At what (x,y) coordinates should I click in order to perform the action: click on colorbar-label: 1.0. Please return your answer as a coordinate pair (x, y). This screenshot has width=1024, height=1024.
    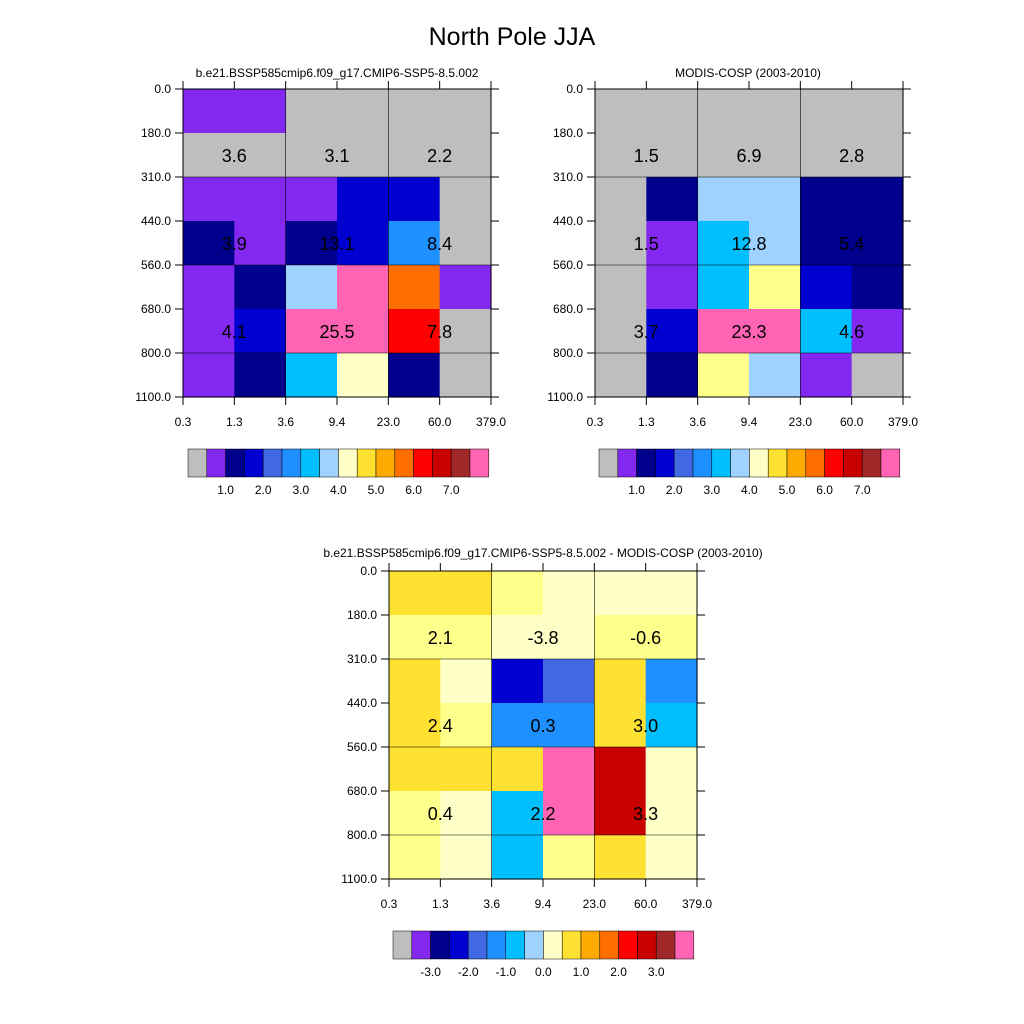
    Looking at the image, I should click on (636, 490).